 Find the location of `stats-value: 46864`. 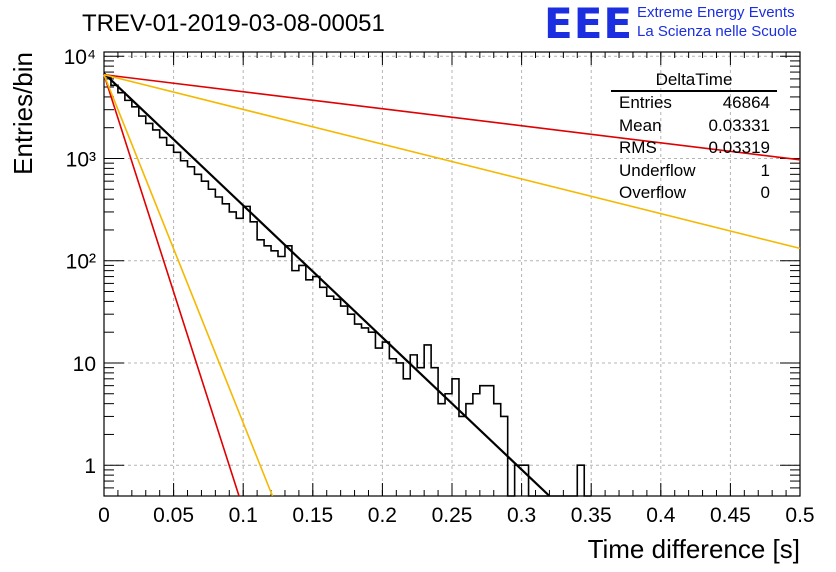

stats-value: 46864 is located at coordinates (746, 102).